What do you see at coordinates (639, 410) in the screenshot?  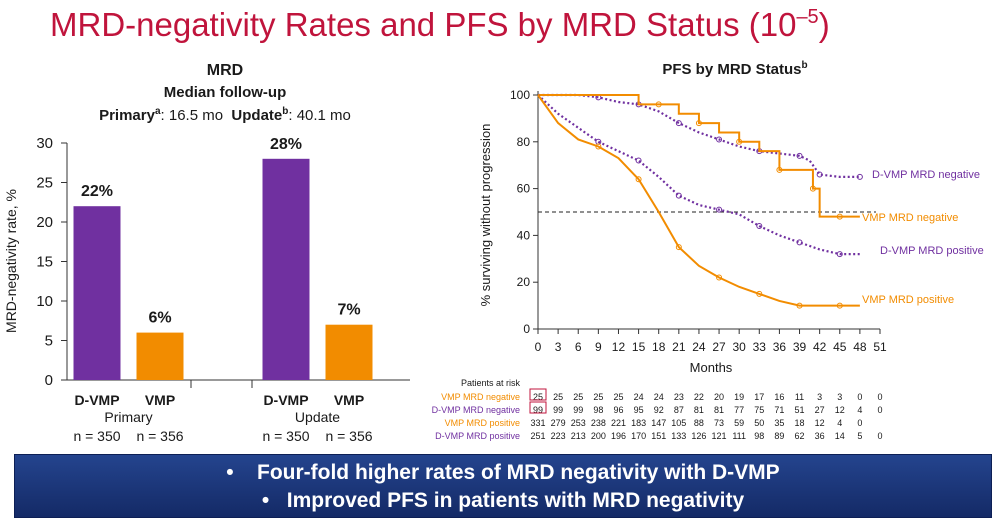 I see `risk-cell: 95` at bounding box center [639, 410].